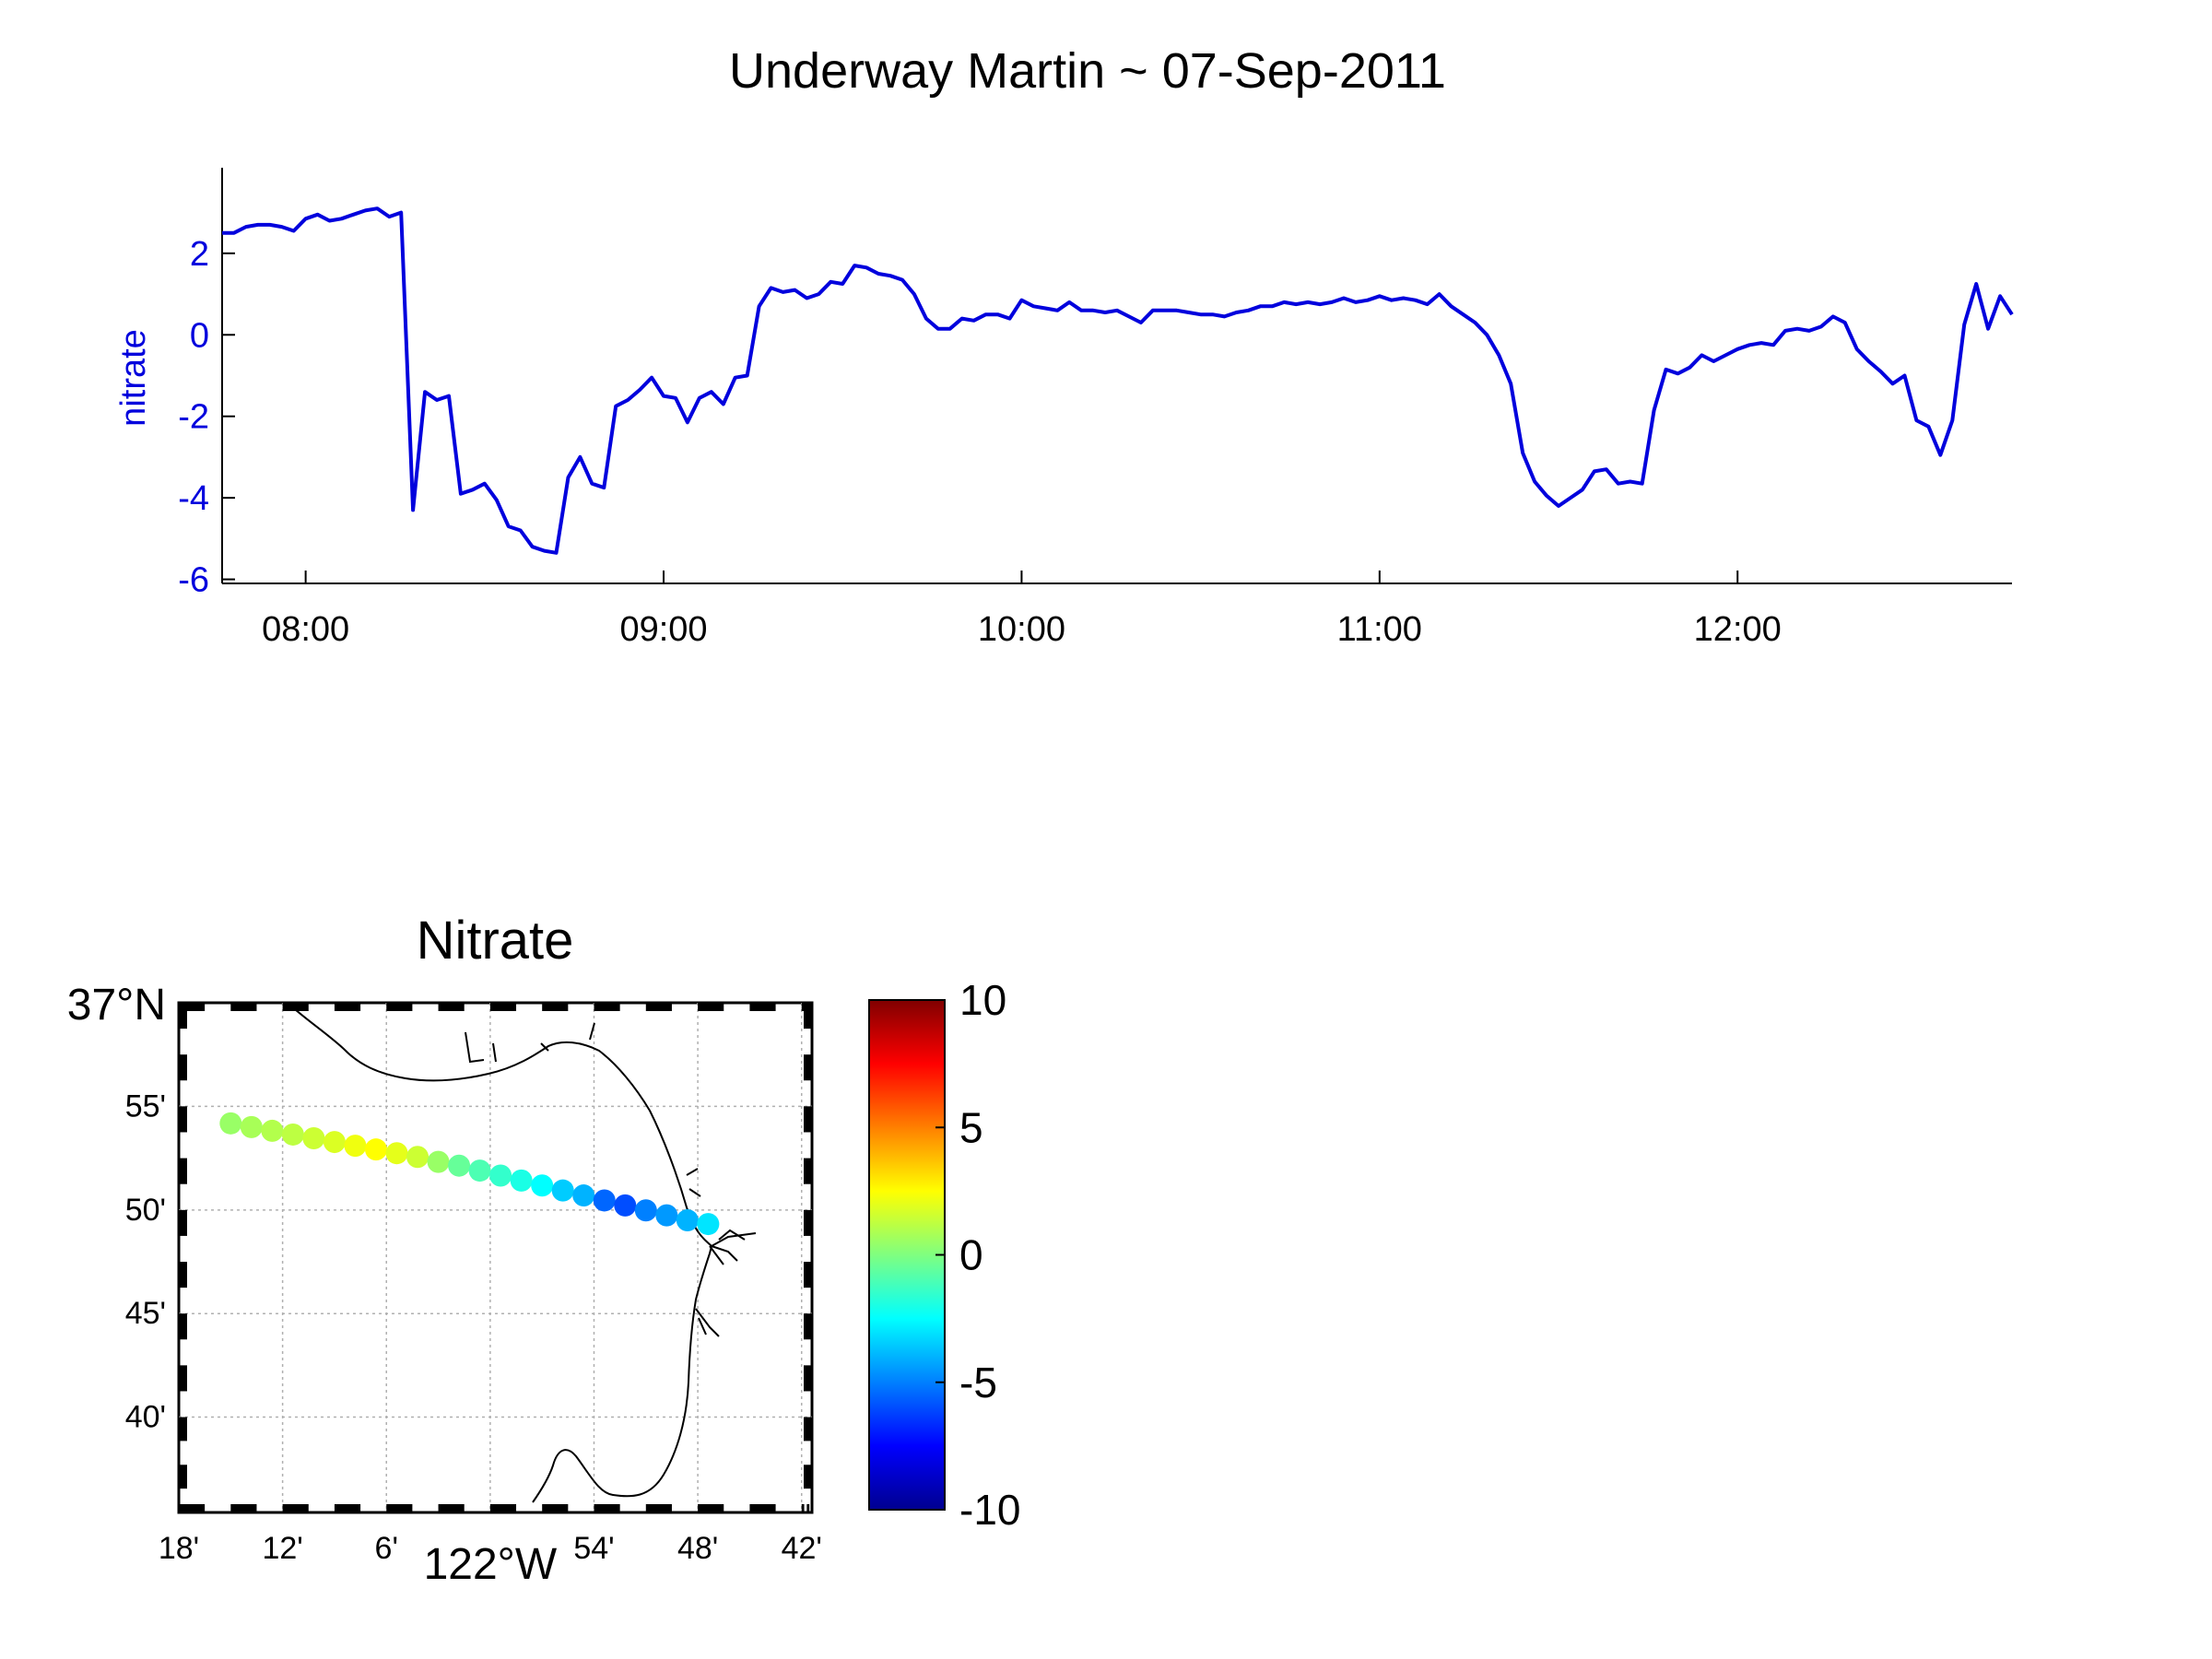  Describe the element at coordinates (989, 1510) in the screenshot. I see `colorbar-tick-label: -10` at that location.